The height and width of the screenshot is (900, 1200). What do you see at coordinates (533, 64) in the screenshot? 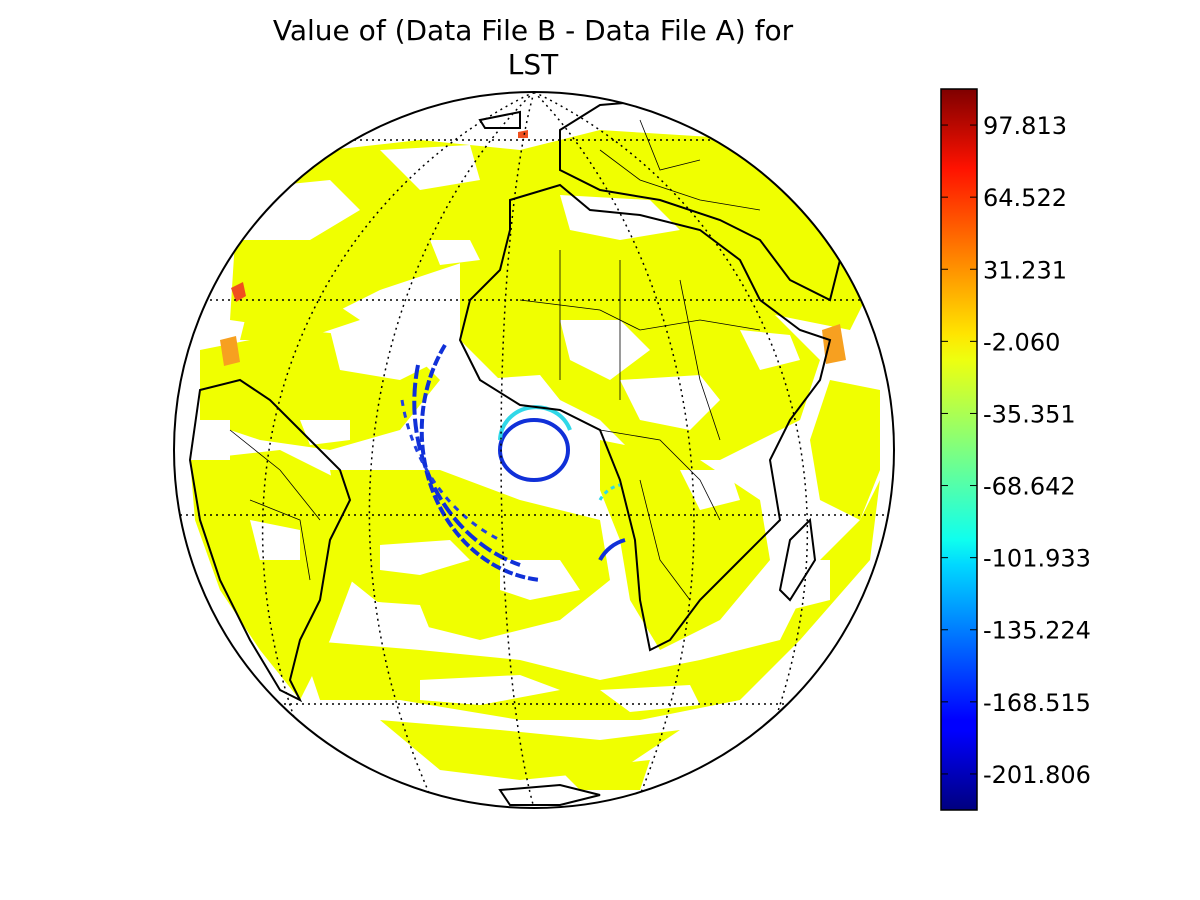
I see `plot-title-line-2: LST` at bounding box center [533, 64].